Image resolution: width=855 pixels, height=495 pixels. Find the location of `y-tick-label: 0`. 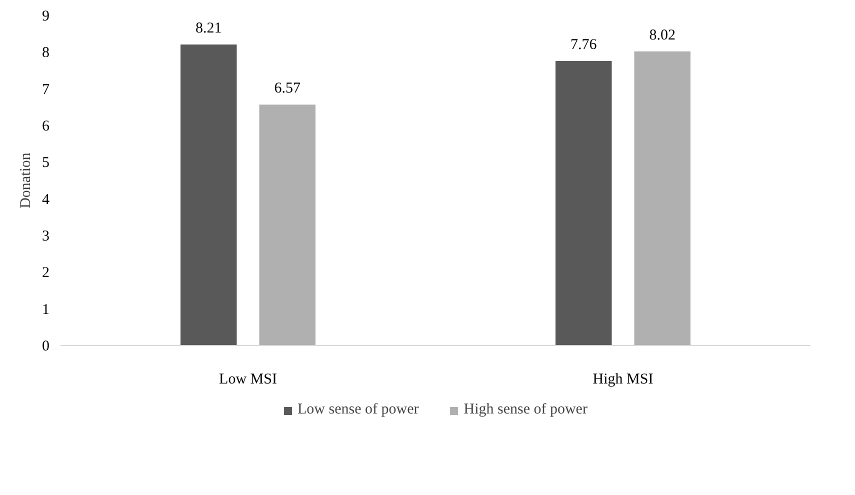

y-tick-label: 0 is located at coordinates (46, 346).